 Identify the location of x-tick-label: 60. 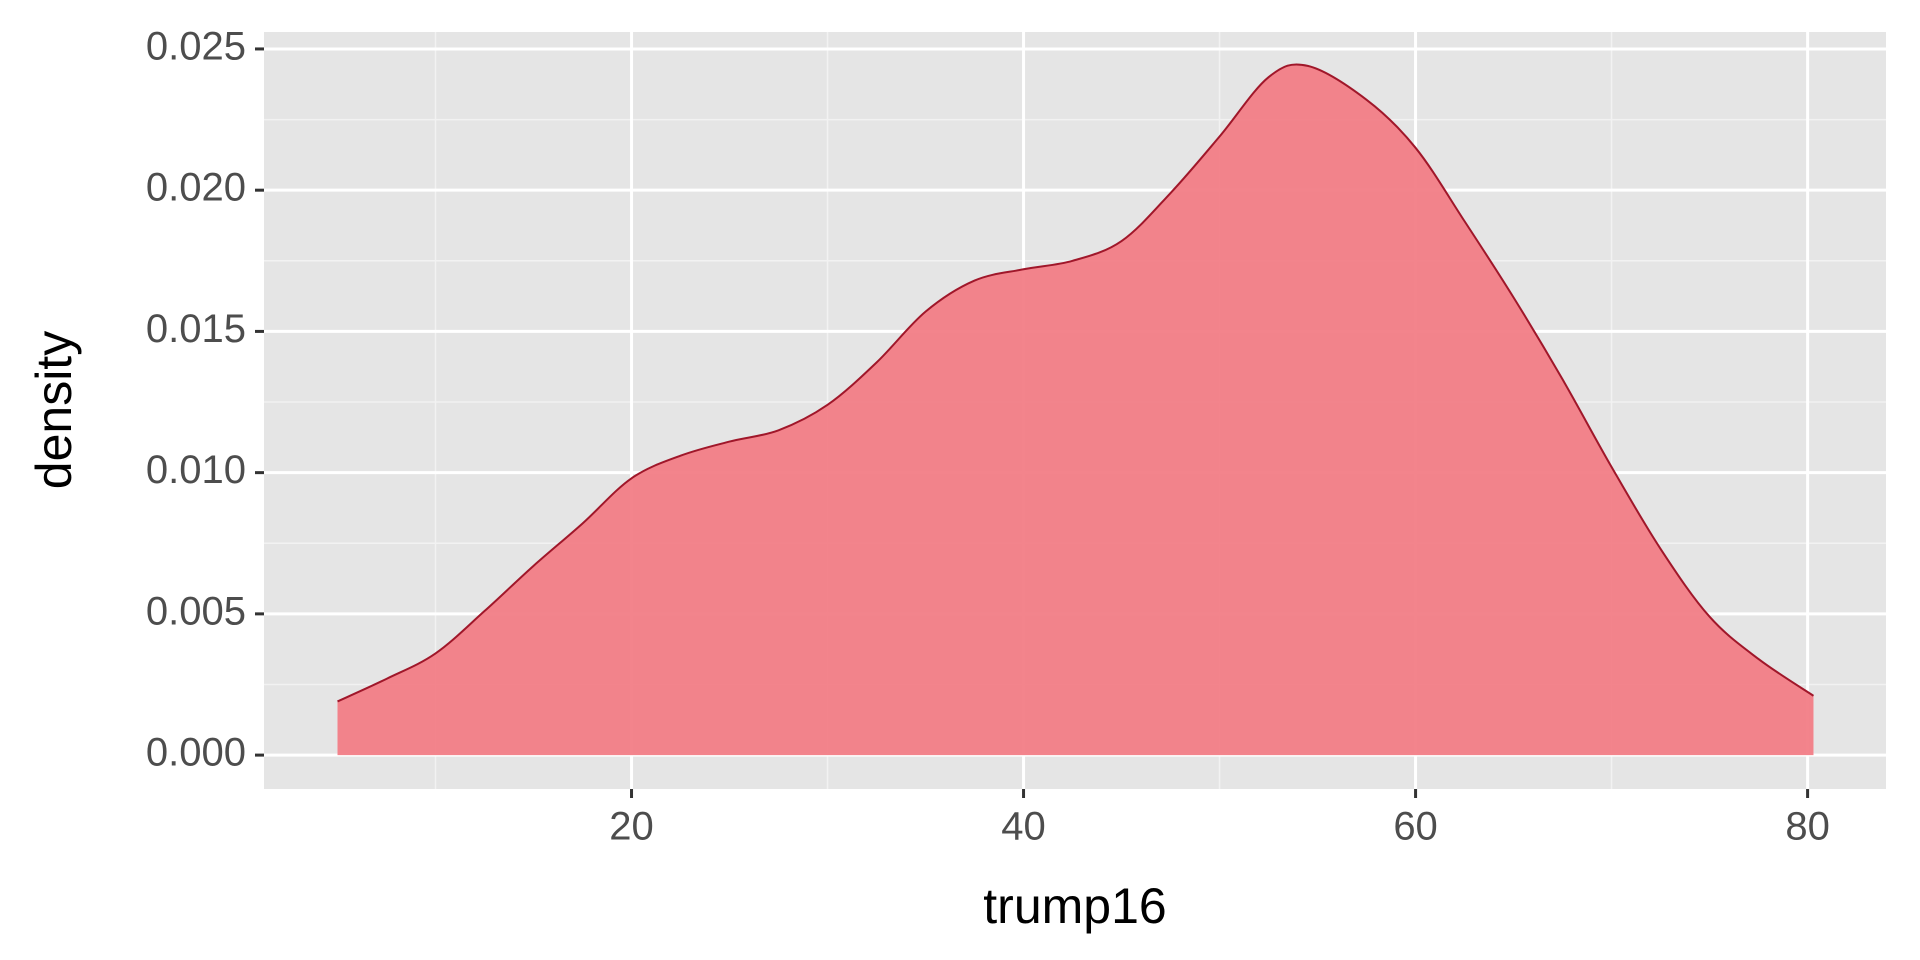
(1415, 827).